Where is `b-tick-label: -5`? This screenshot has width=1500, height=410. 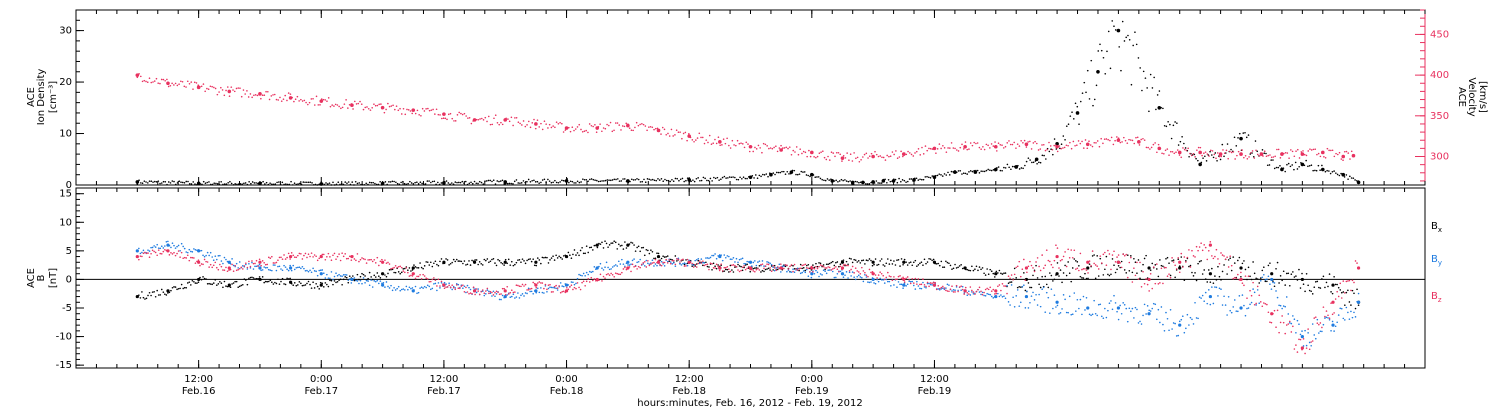
b-tick-label: -5 is located at coordinates (67, 308).